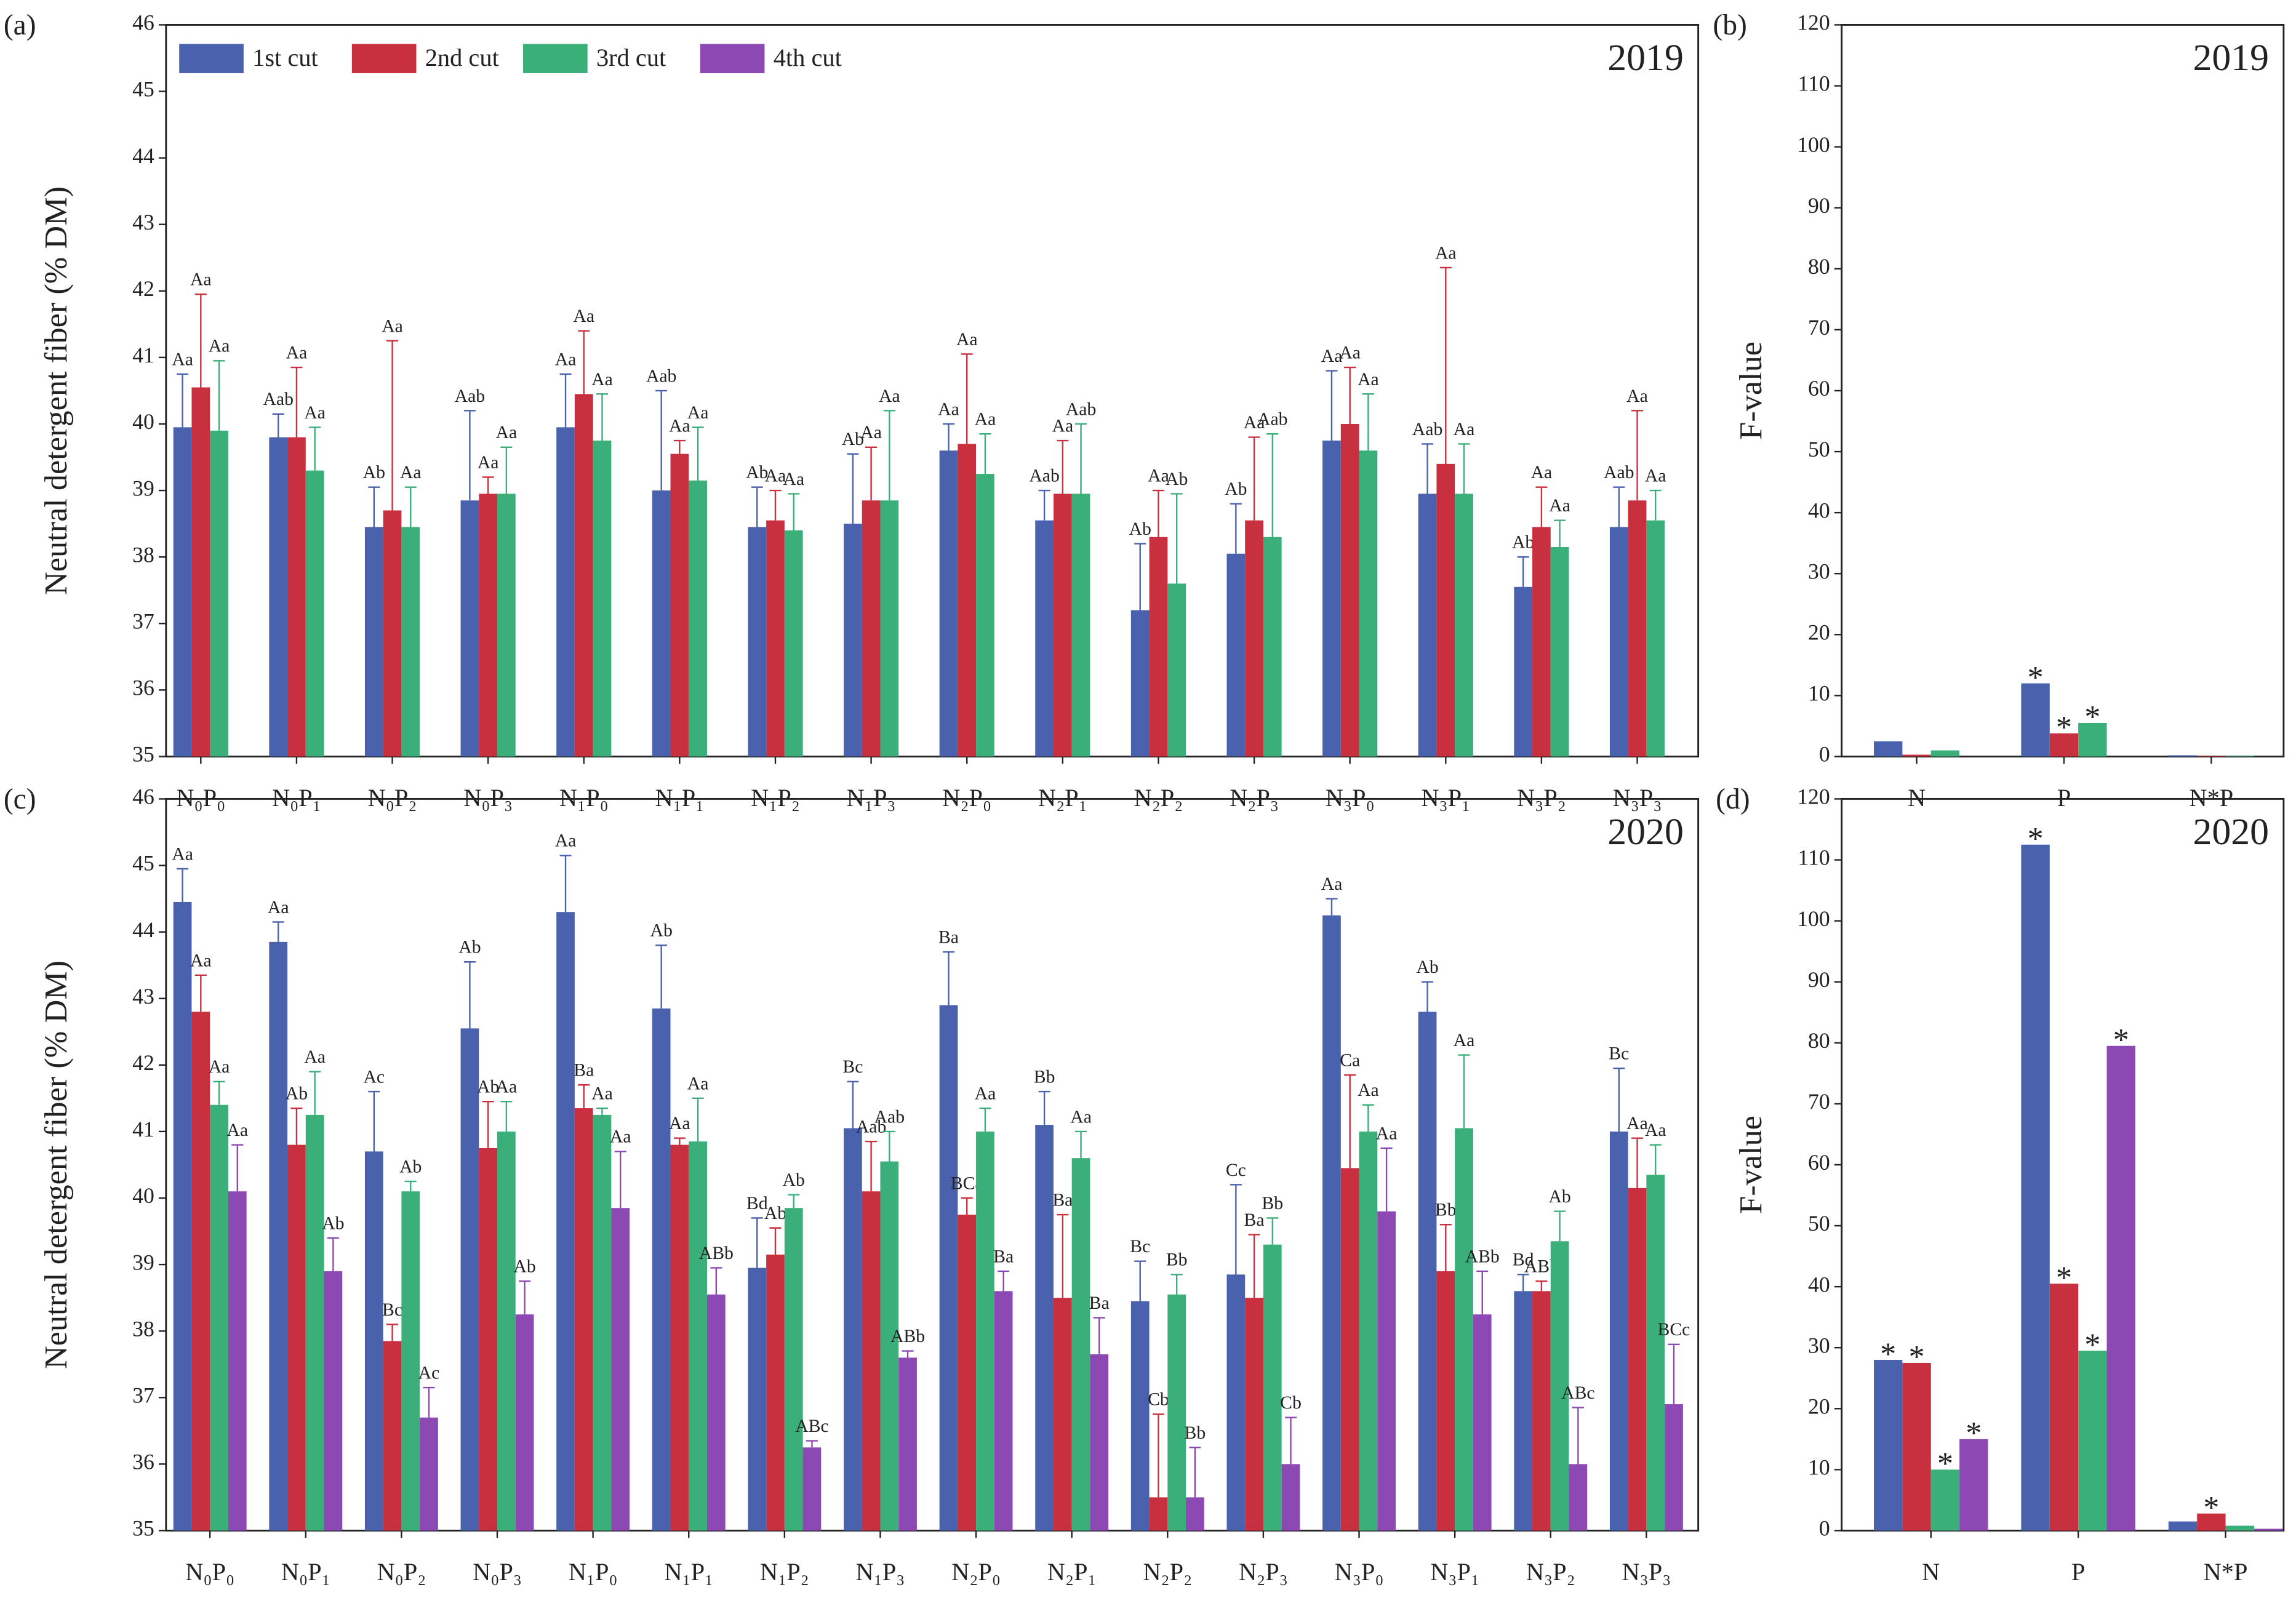  What do you see at coordinates (462, 57) in the screenshot?
I see `legend-label: 2nd cut` at bounding box center [462, 57].